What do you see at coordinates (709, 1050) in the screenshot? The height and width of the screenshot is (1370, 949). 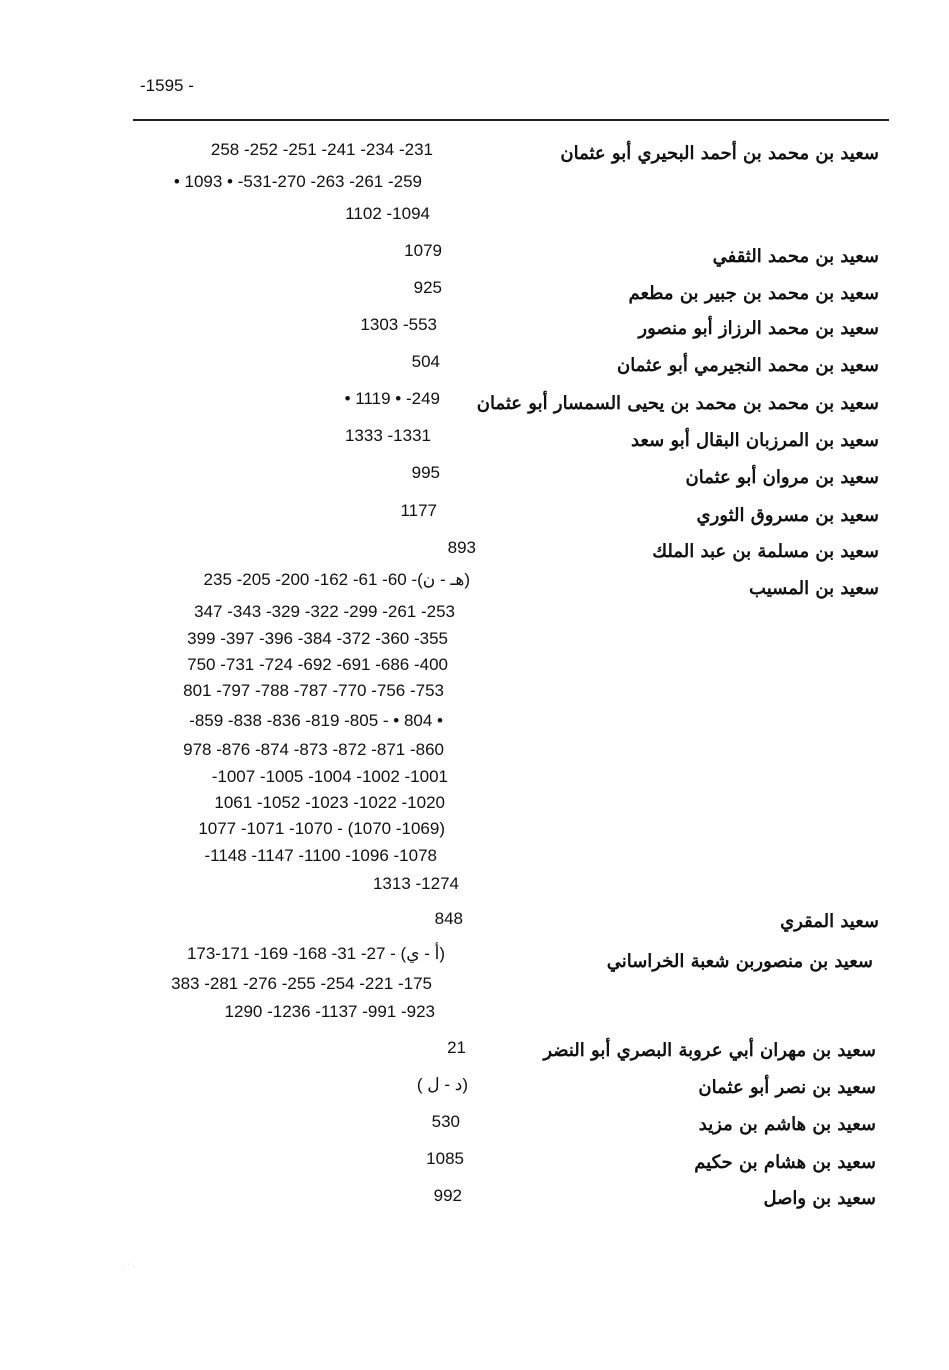 I see `entry-name: سعيد بن مهران أبي عروبة البصري أبو النضر` at bounding box center [709, 1050].